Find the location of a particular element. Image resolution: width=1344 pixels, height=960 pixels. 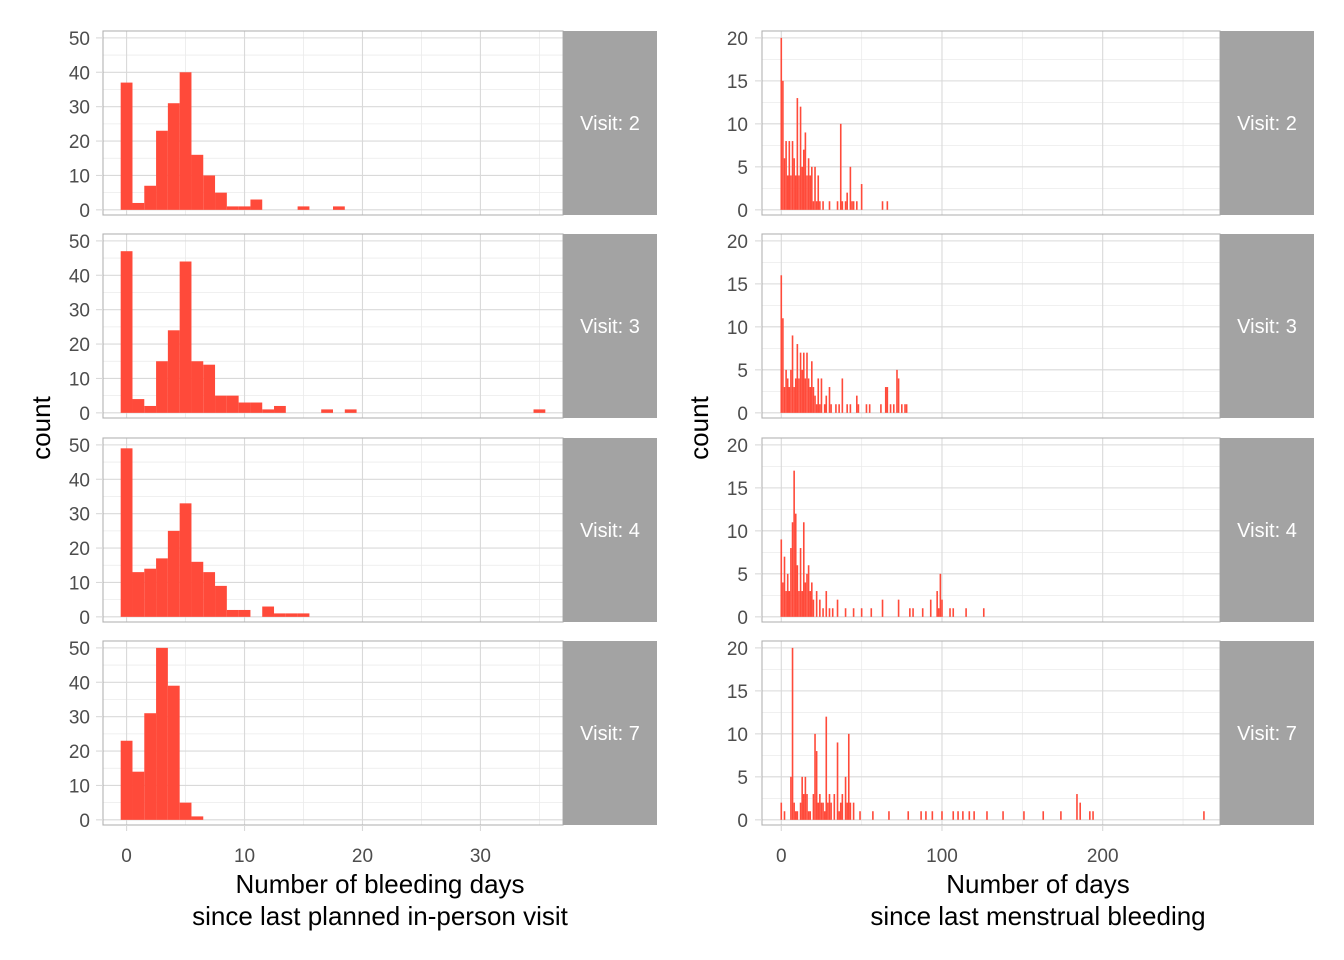

y-tick-label: 40 is located at coordinates (79, 683).